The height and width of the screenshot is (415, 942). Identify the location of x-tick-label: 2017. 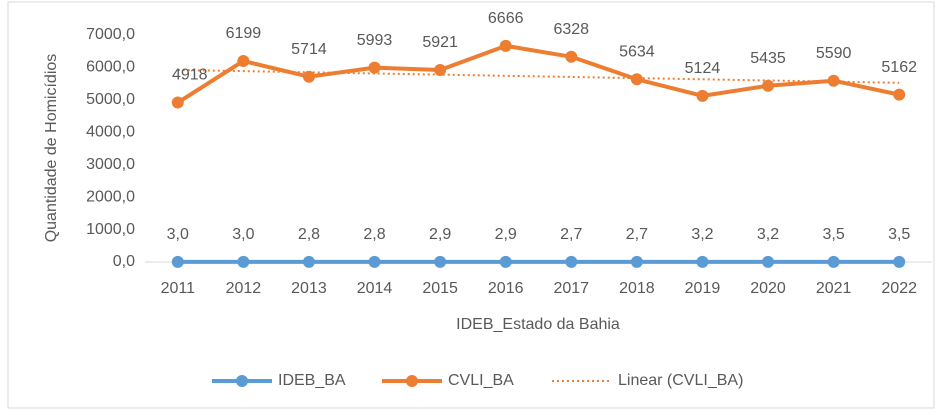
(571, 288).